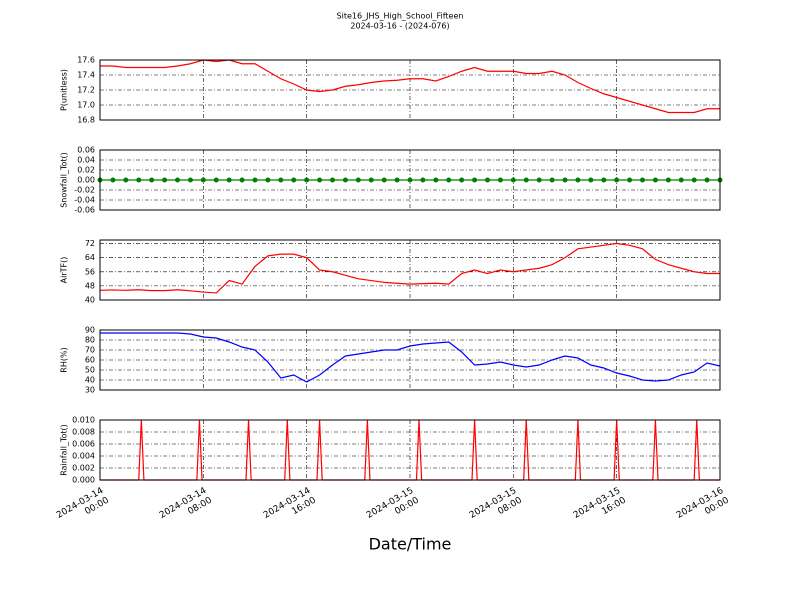 Image resolution: width=800 pixels, height=600 pixels. Describe the element at coordinates (64, 180) in the screenshot. I see `y-axis-label: Snowfall_Tot()` at that location.